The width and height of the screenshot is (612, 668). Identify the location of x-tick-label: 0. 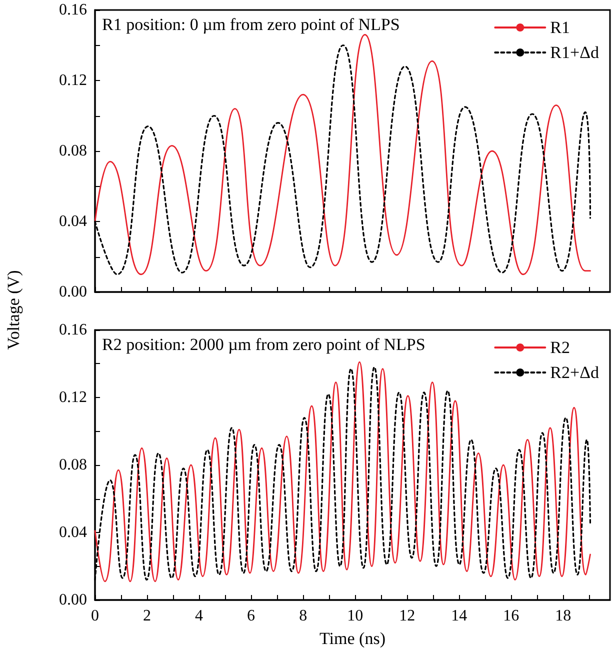
(95, 616).